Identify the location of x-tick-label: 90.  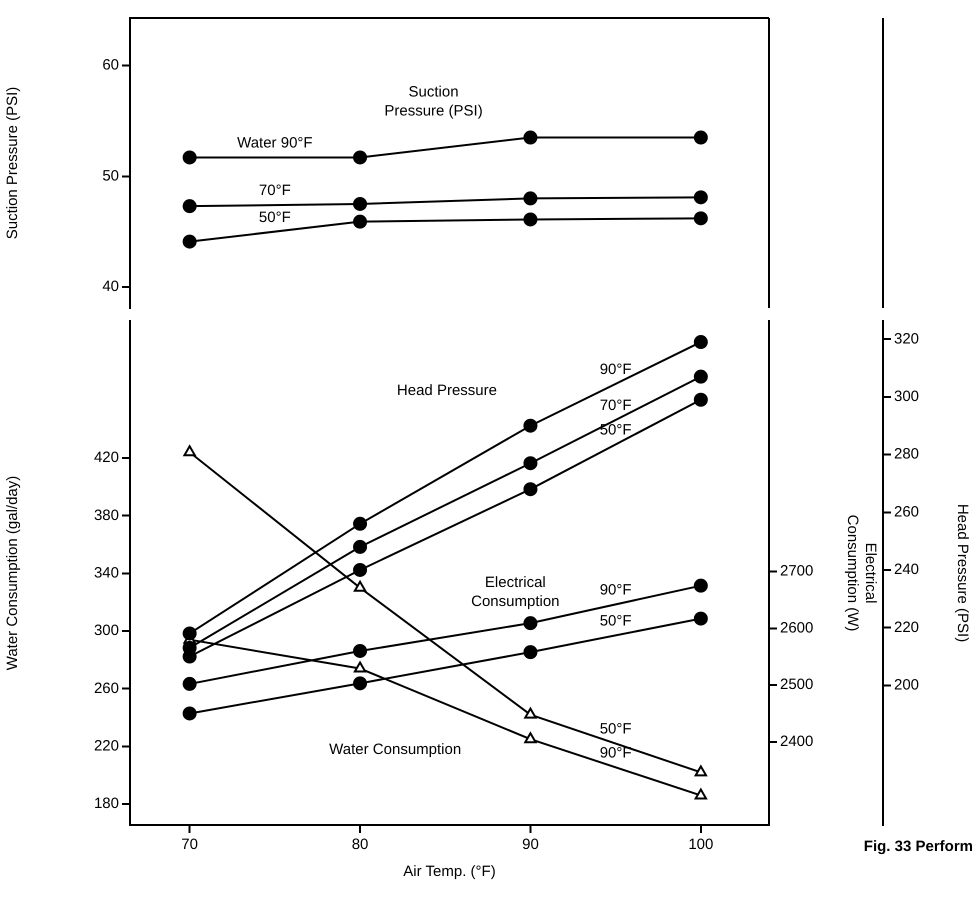
(530, 845).